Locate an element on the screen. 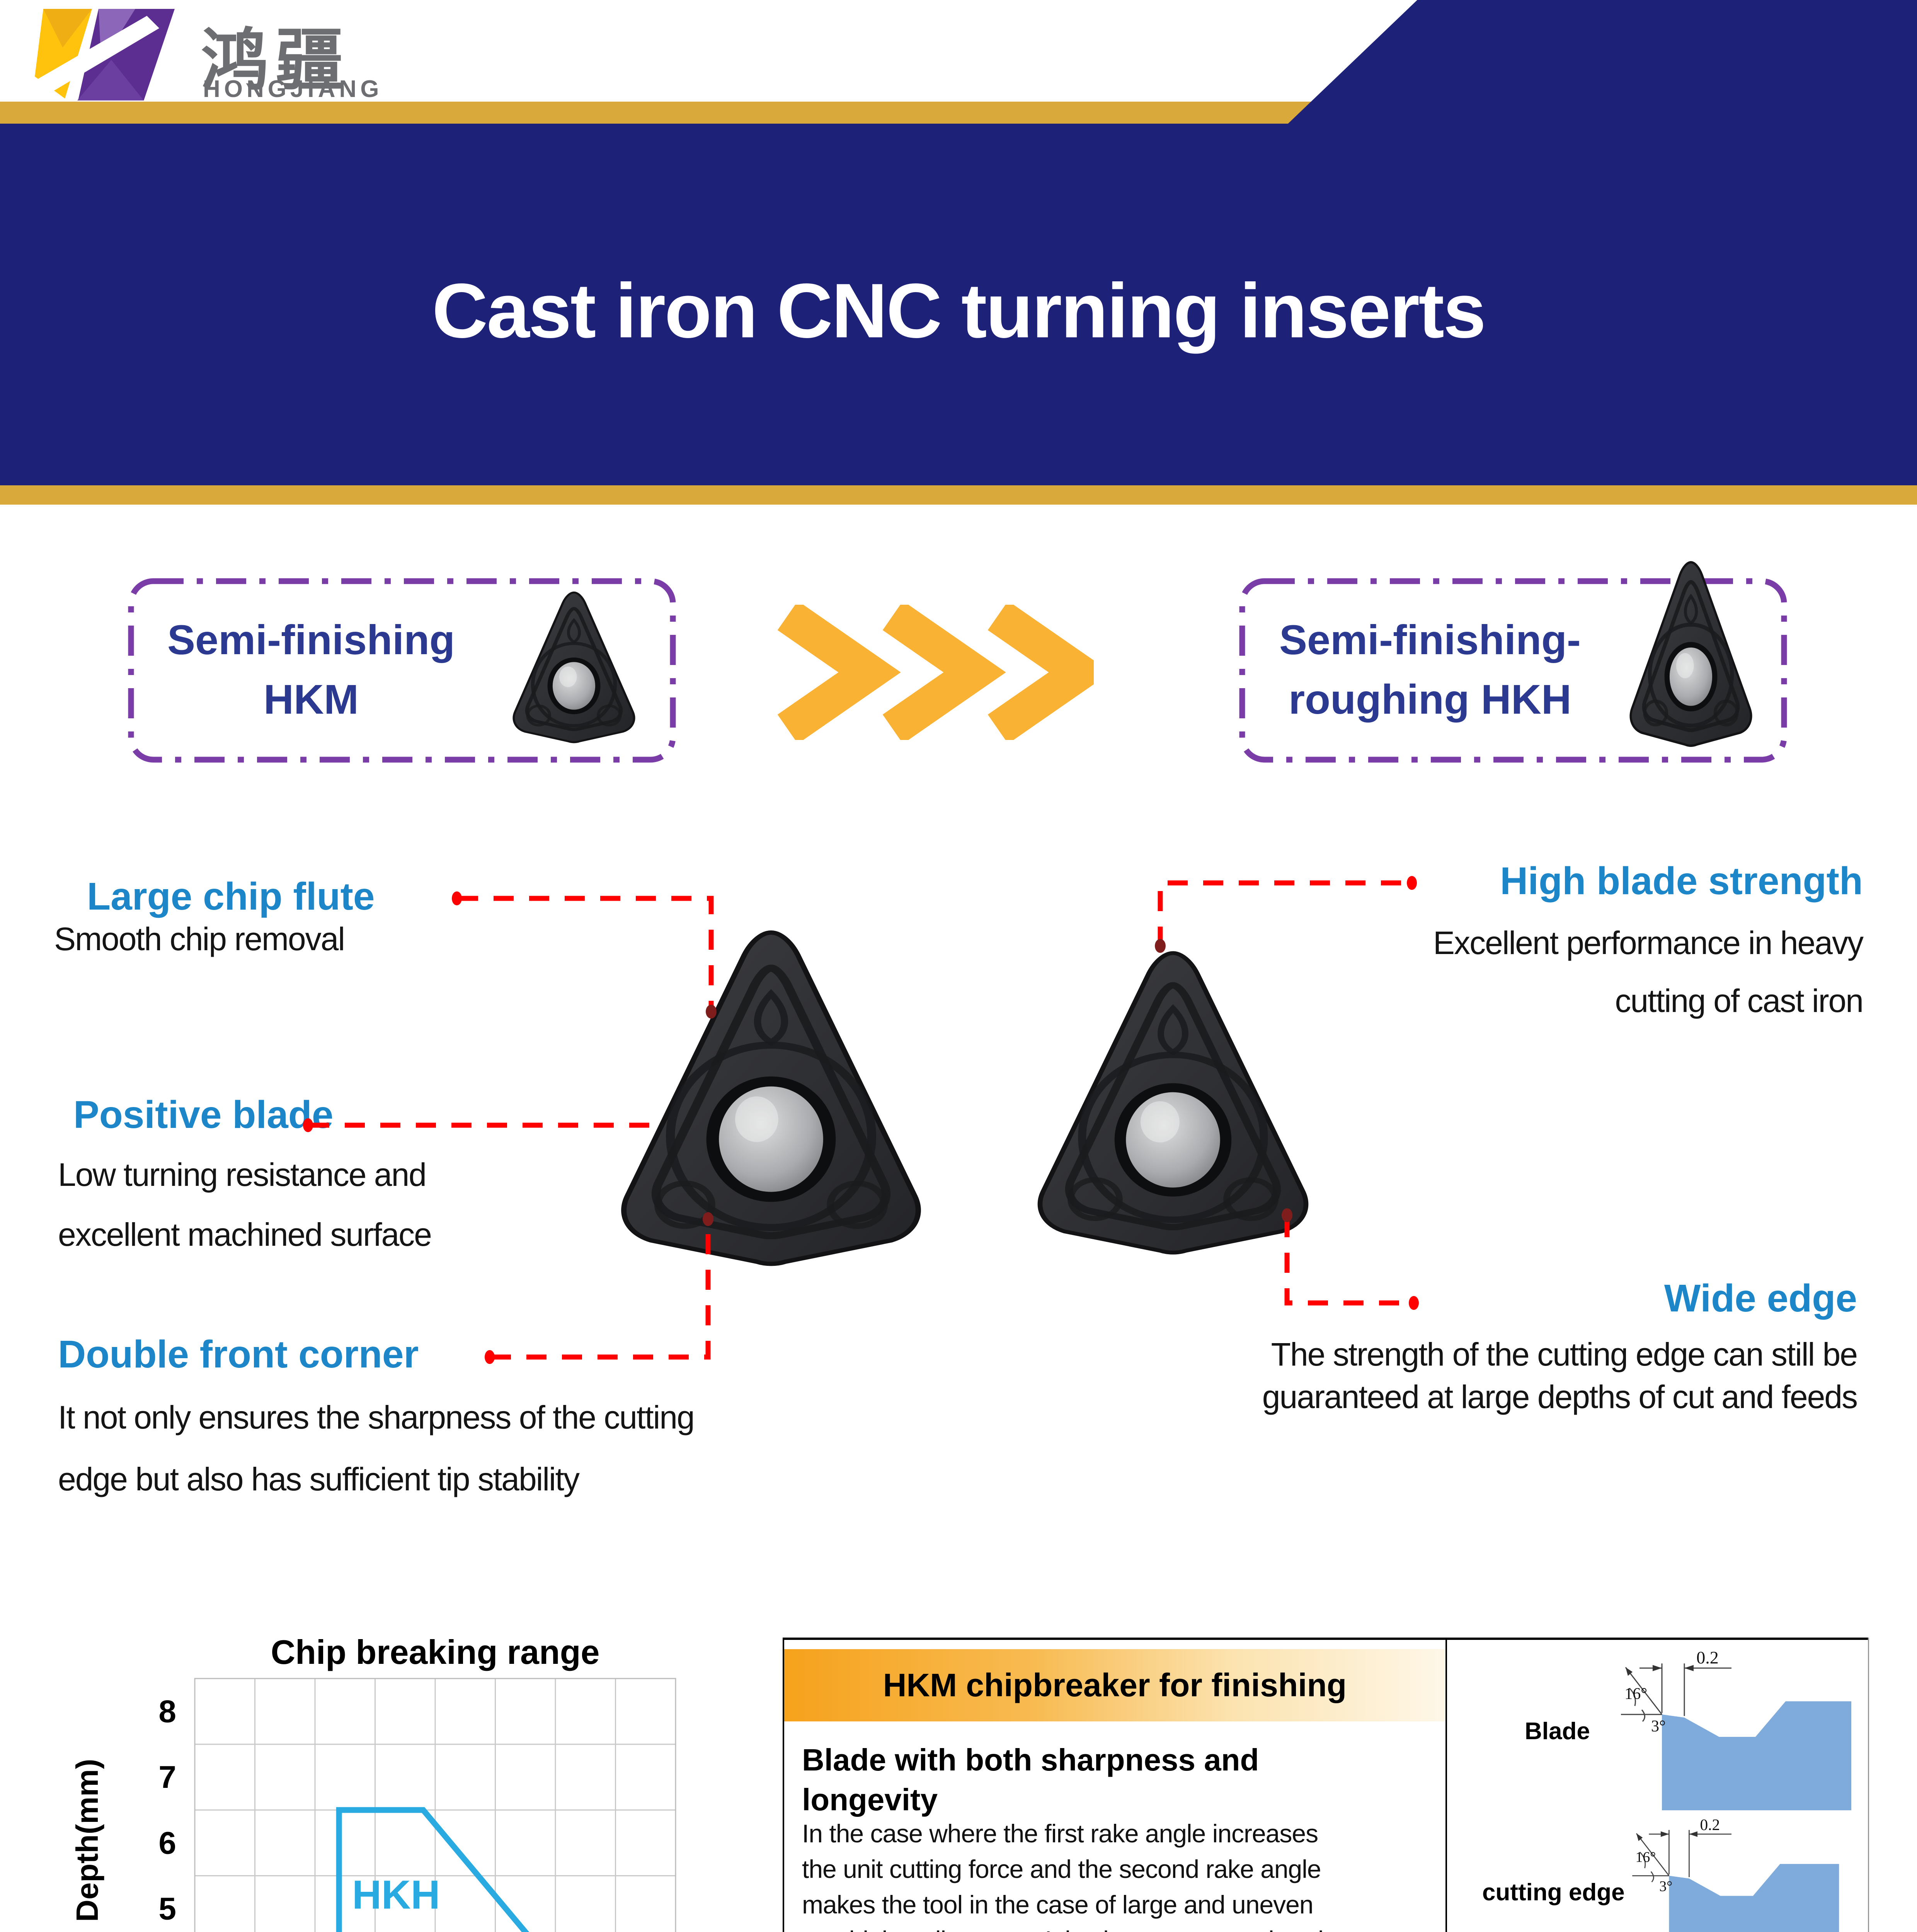  diagram2-angle2: 3° is located at coordinates (1666, 1886).